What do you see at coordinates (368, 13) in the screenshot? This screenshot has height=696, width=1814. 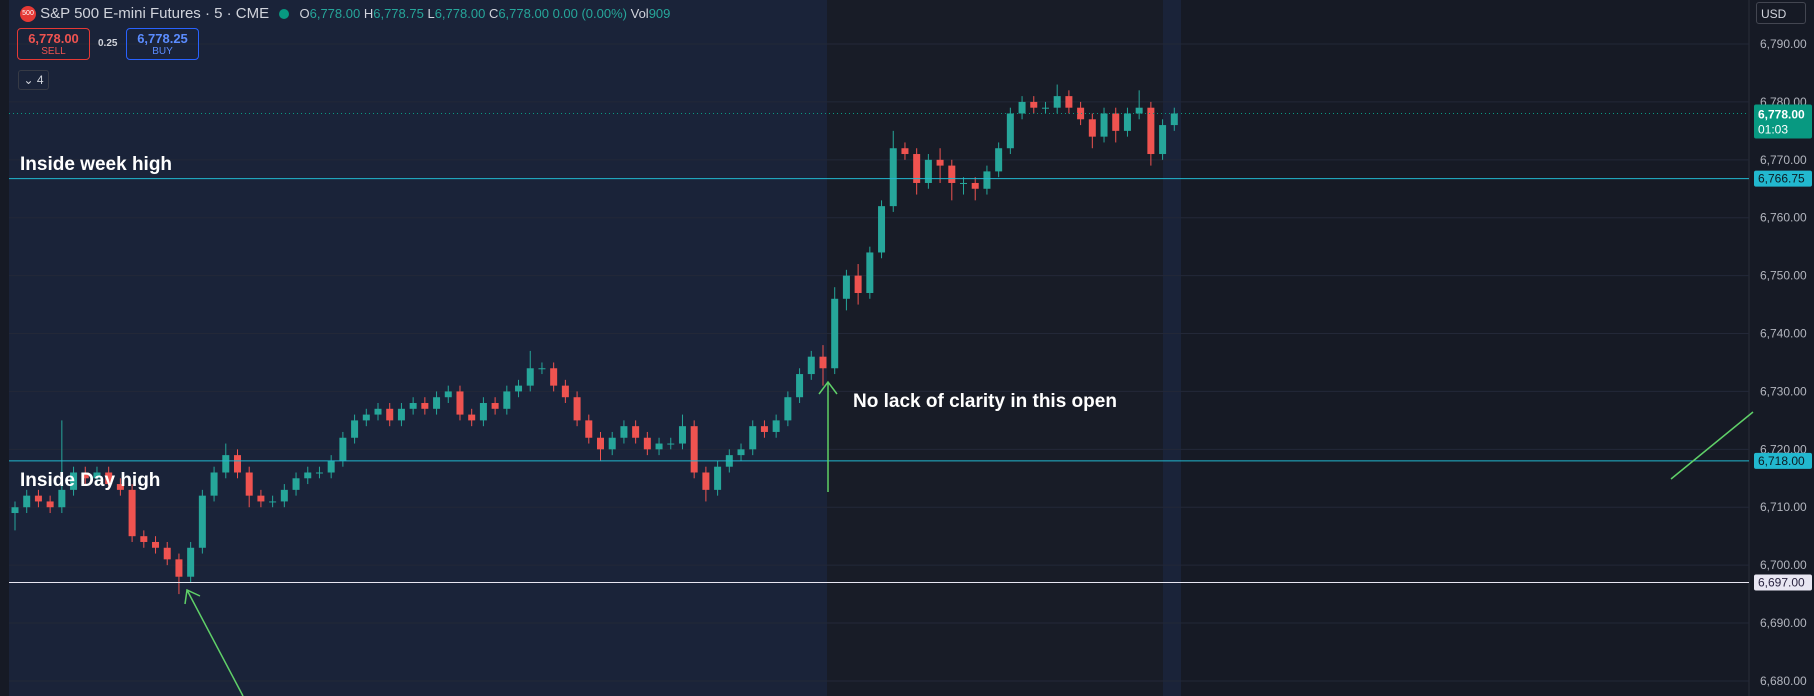 I see `ohlc-key: H` at bounding box center [368, 13].